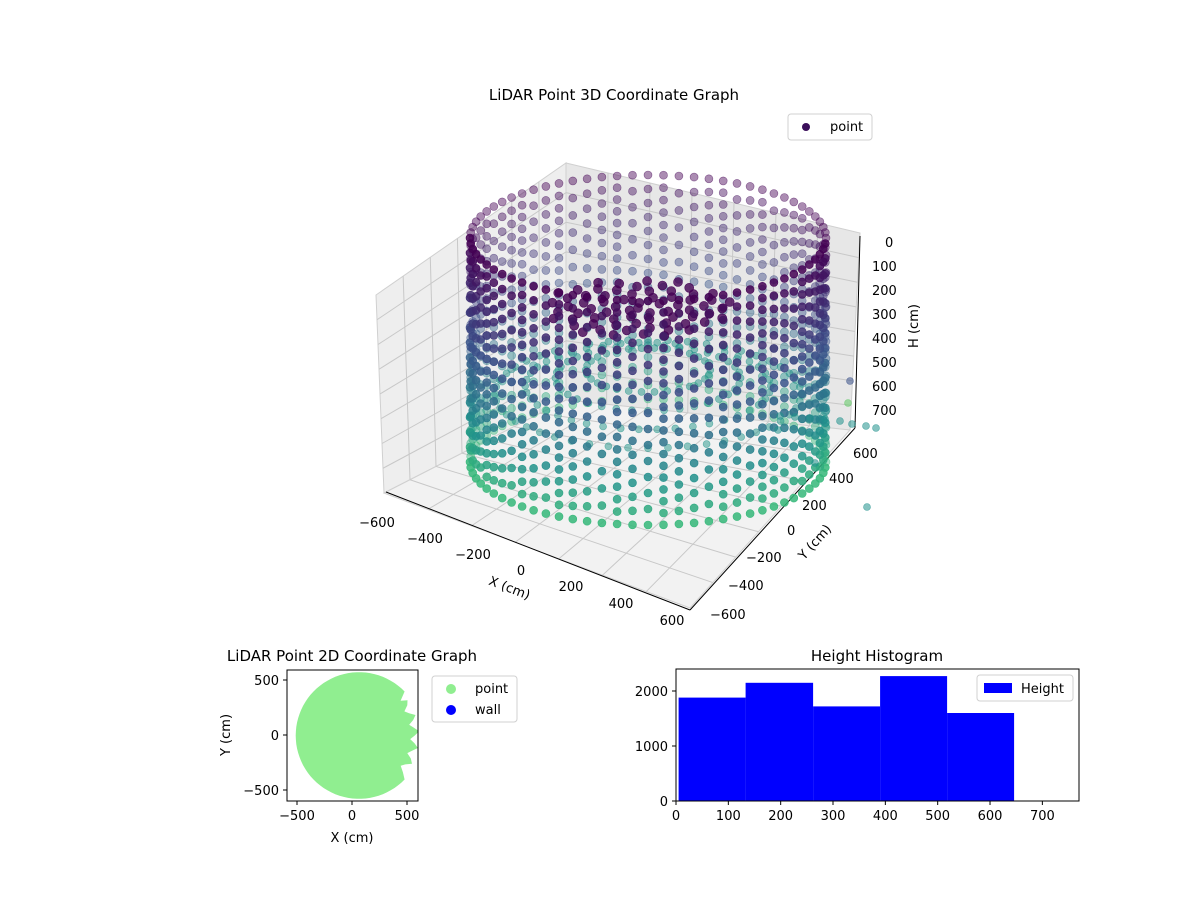 The image size is (1200, 900). I want to click on x-tick-histogram: 0, so click(676, 816).